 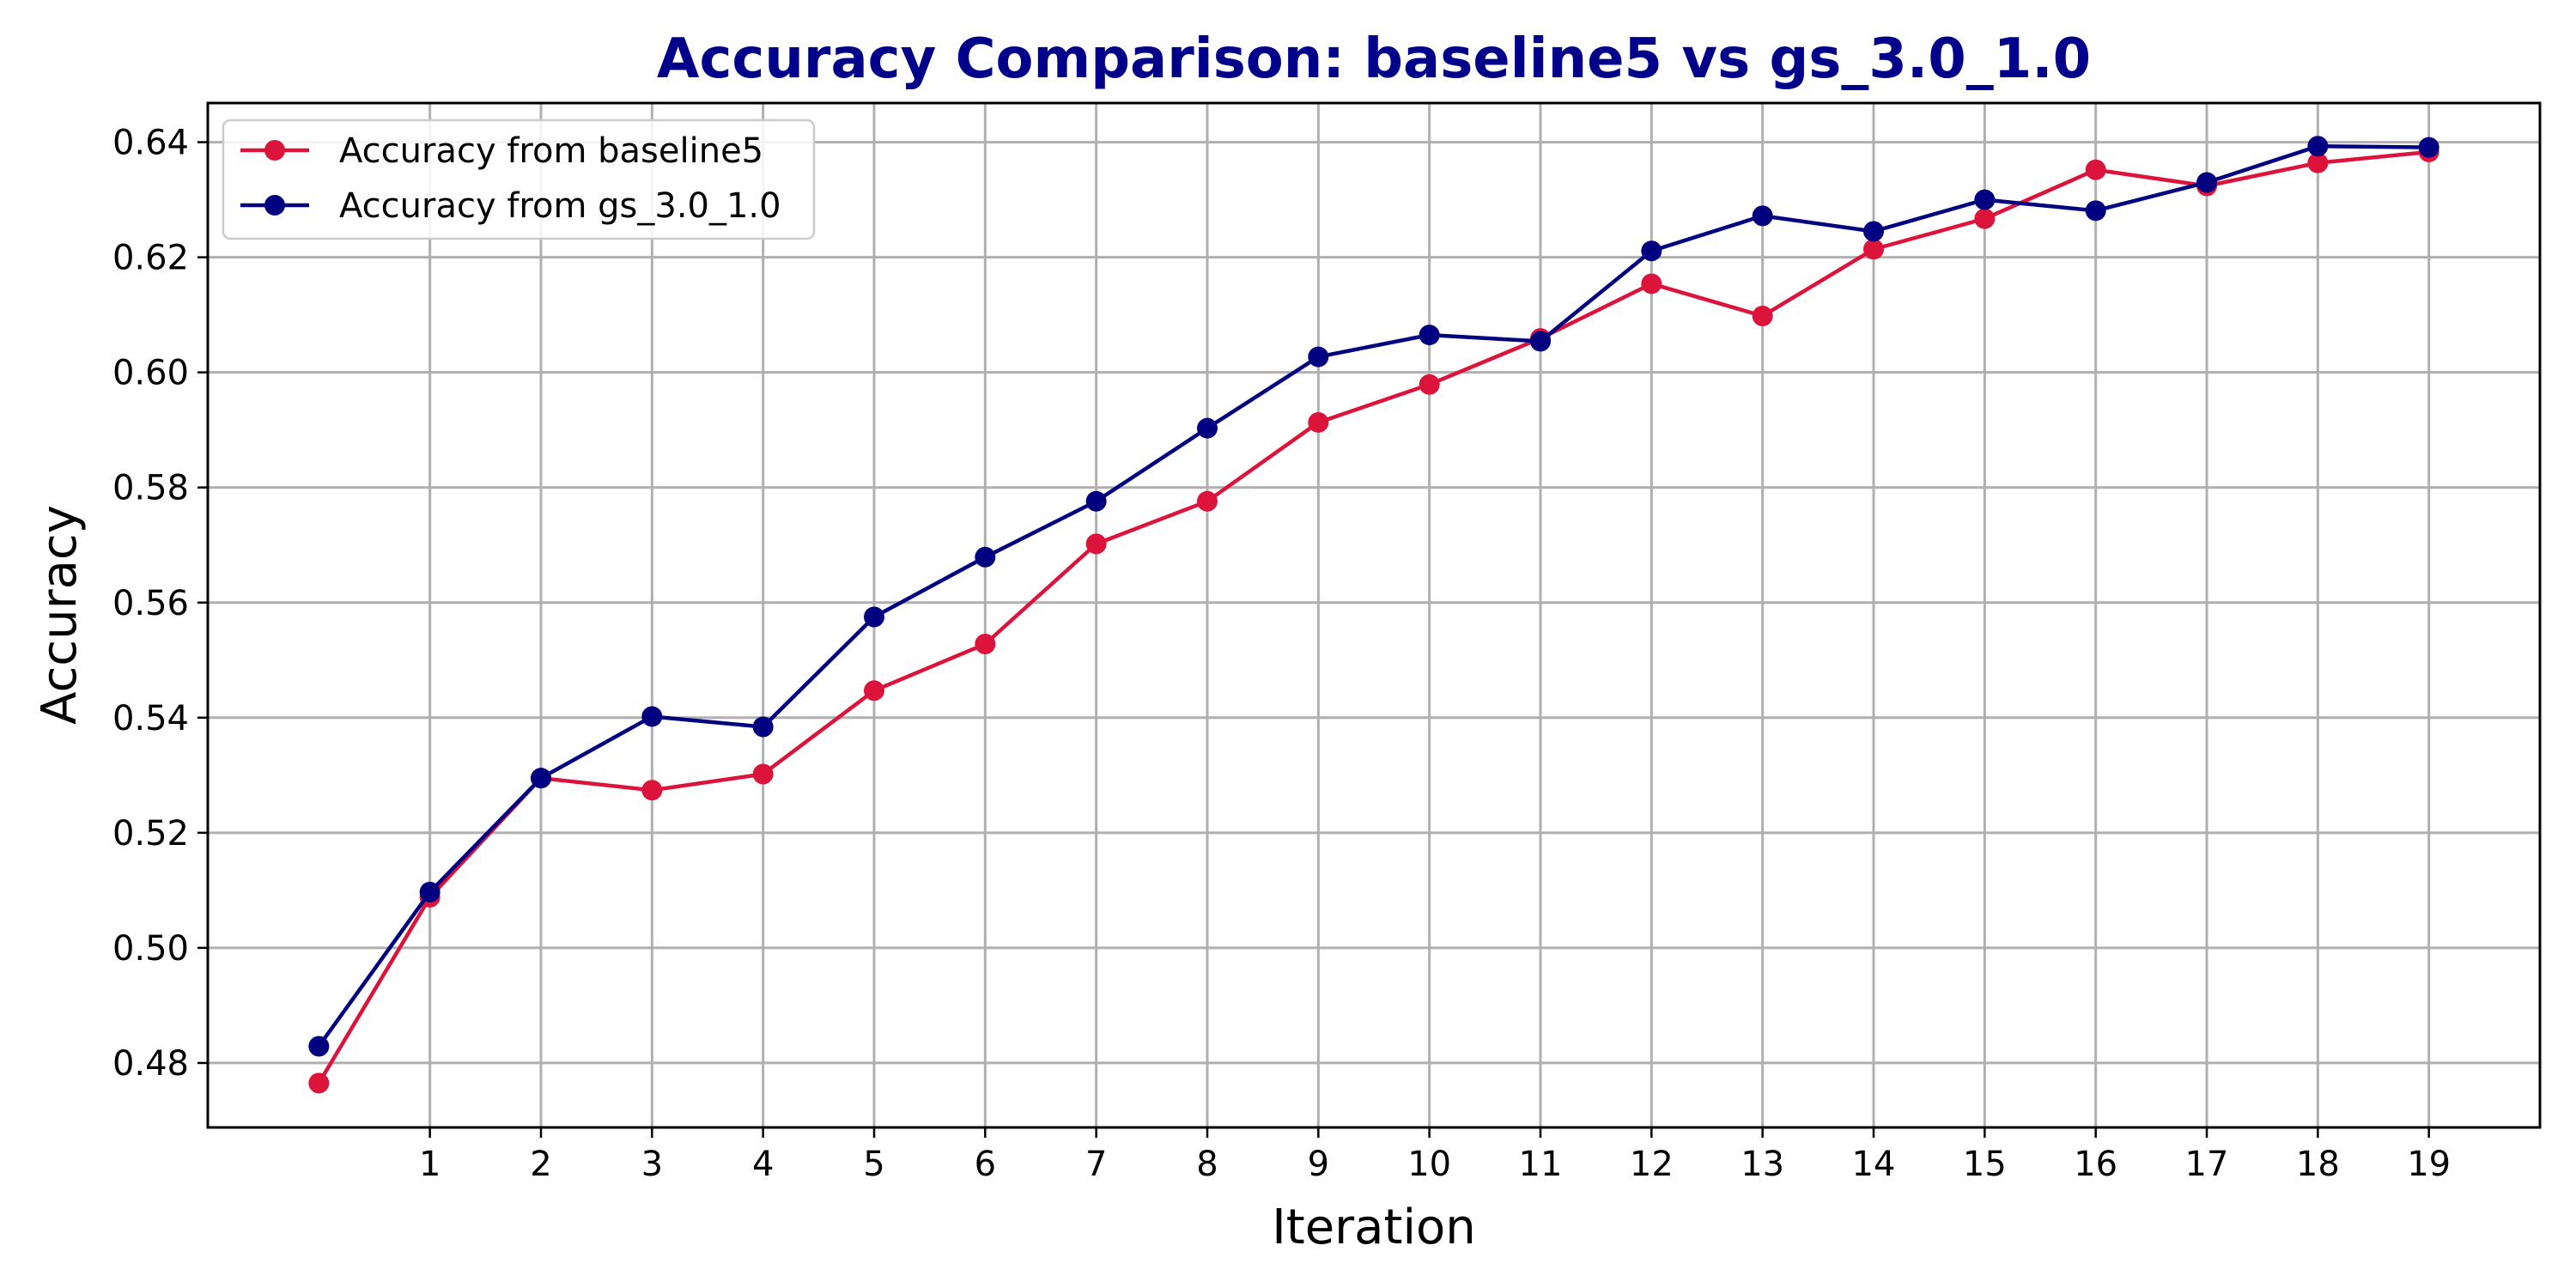 What do you see at coordinates (150, 834) in the screenshot?
I see `y-tick-label: 0.52` at bounding box center [150, 834].